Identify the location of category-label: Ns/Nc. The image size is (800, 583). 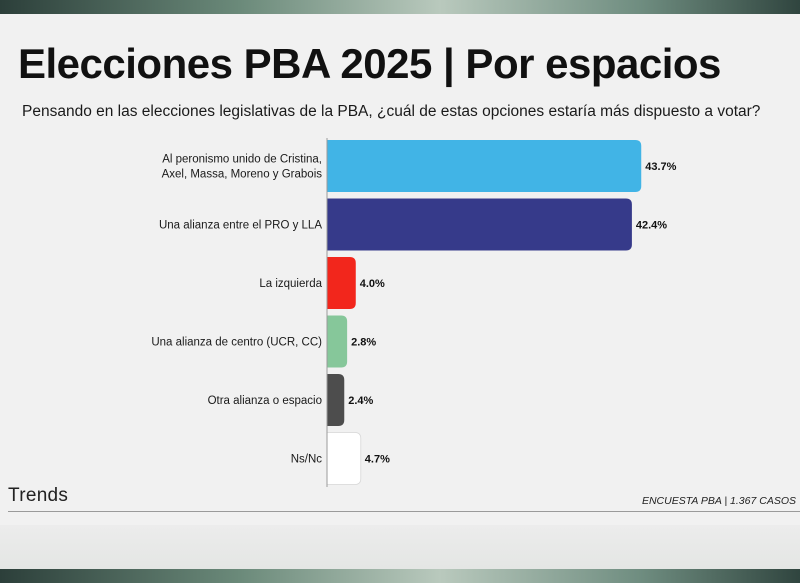
(307, 460).